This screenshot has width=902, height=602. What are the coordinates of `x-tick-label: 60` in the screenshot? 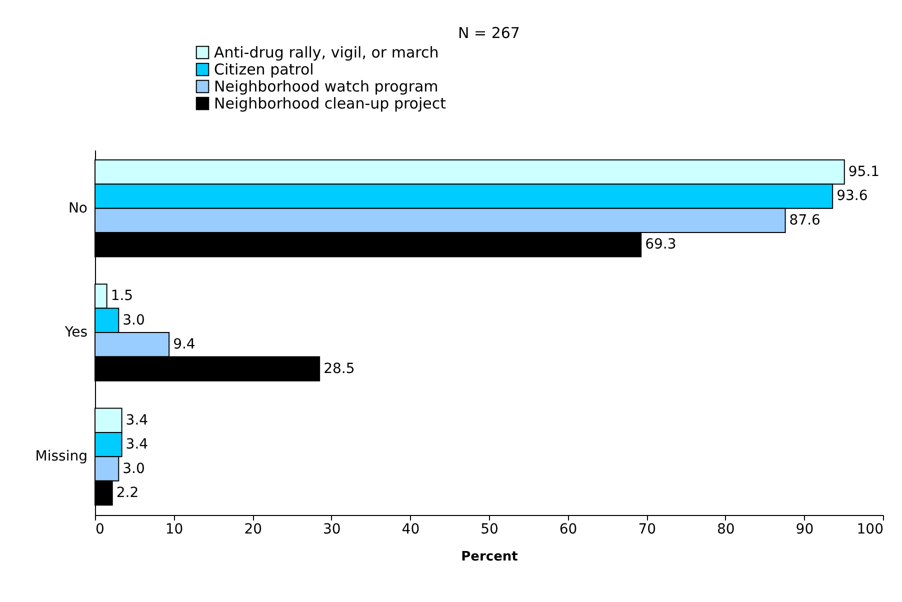 It's located at (568, 530).